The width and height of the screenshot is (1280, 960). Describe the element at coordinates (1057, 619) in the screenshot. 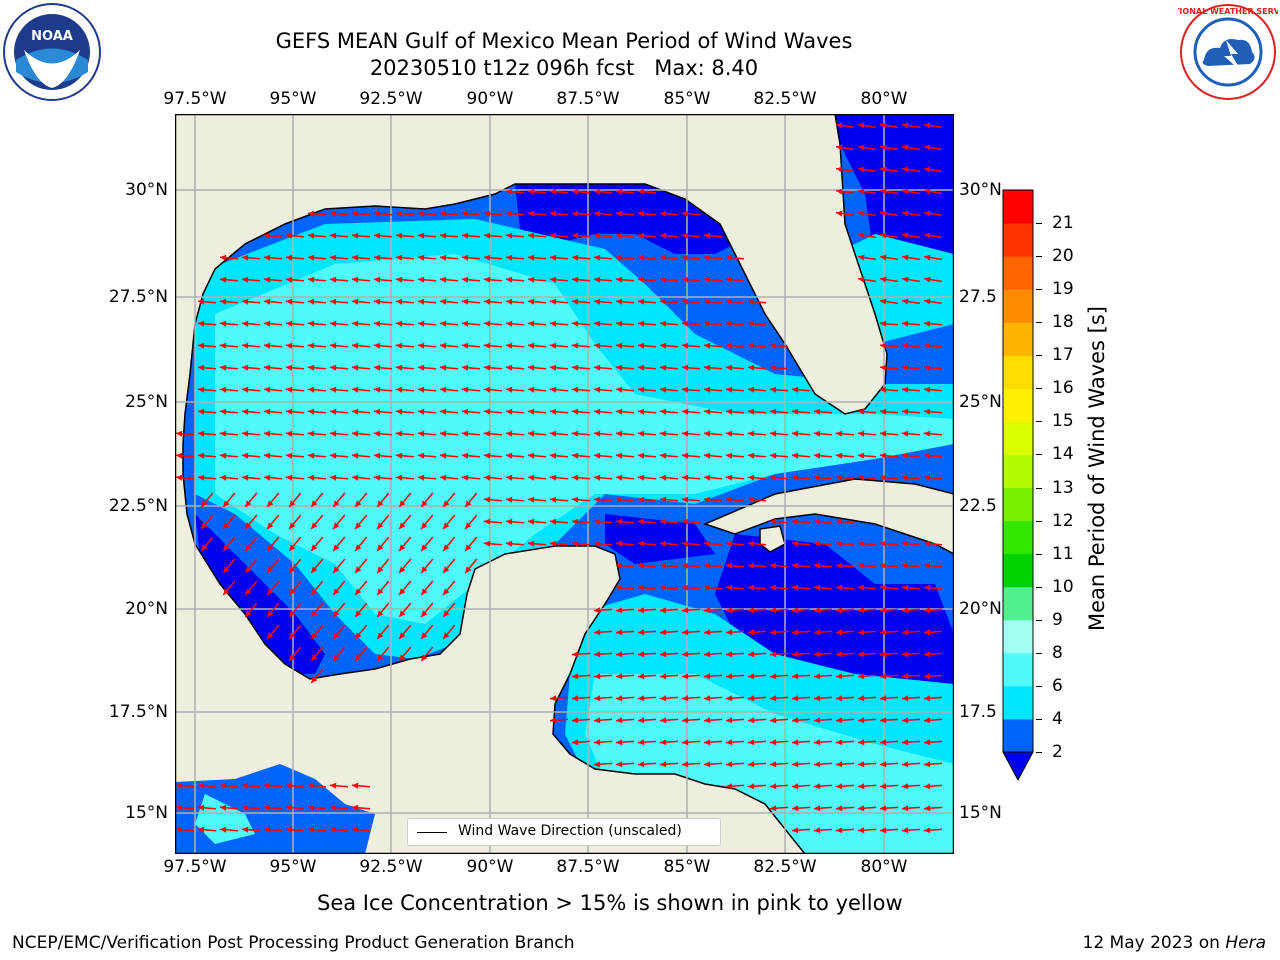

I see `colorbar-tick-label: 9` at that location.